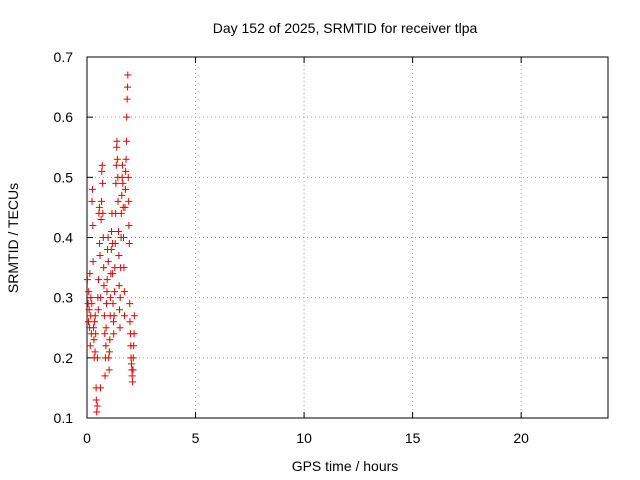 Image resolution: width=640 pixels, height=480 pixels. I want to click on y-tick-label: 0.1, so click(64, 418).